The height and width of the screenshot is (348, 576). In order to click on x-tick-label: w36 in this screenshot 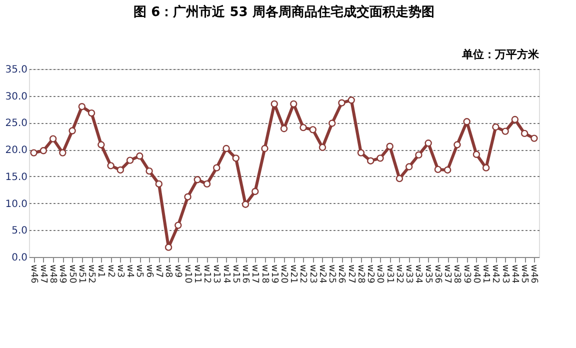, I will do `click(437, 274)`.